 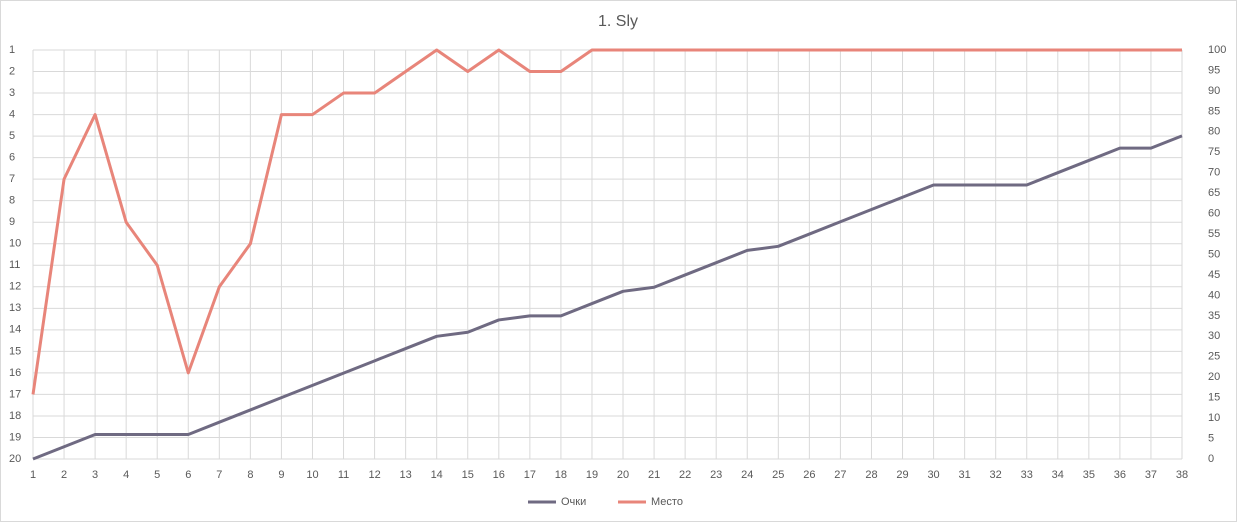 What do you see at coordinates (871, 475) in the screenshot?
I see `x-tick-label: 28` at bounding box center [871, 475].